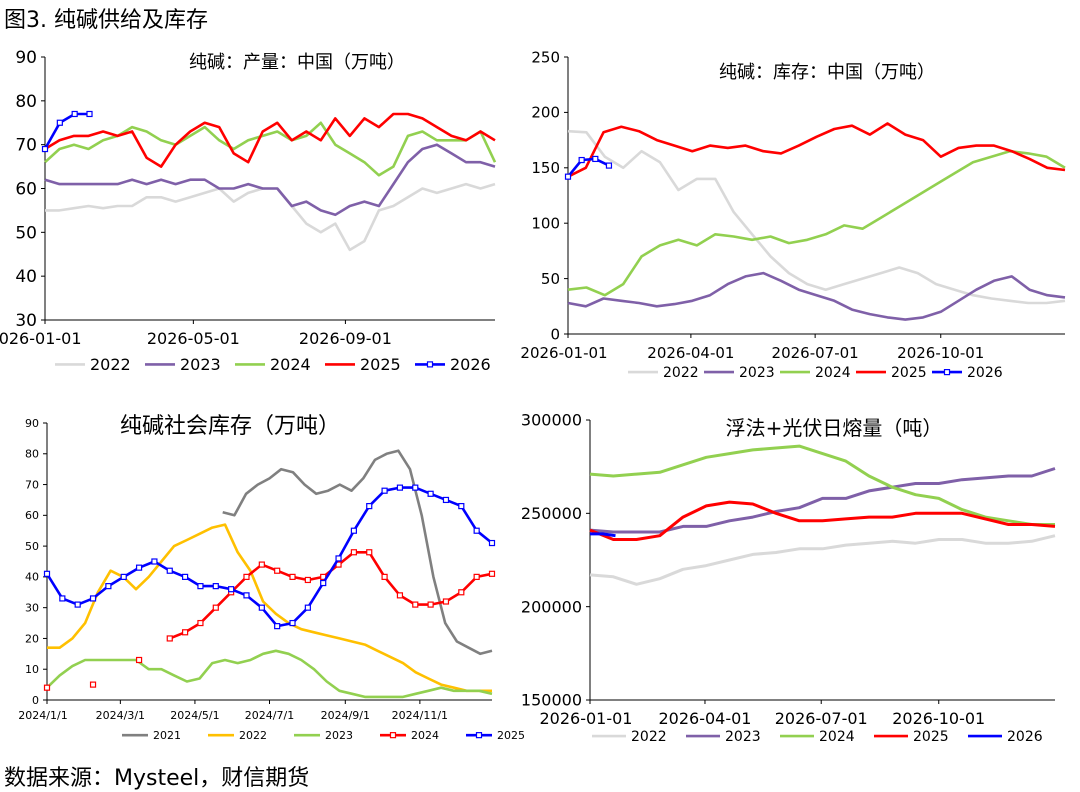 This screenshot has width=1080, height=792. Describe the element at coordinates (297, 62) in the screenshot. I see `chart-title: 纯碱：产量：中国（万吨）` at that location.